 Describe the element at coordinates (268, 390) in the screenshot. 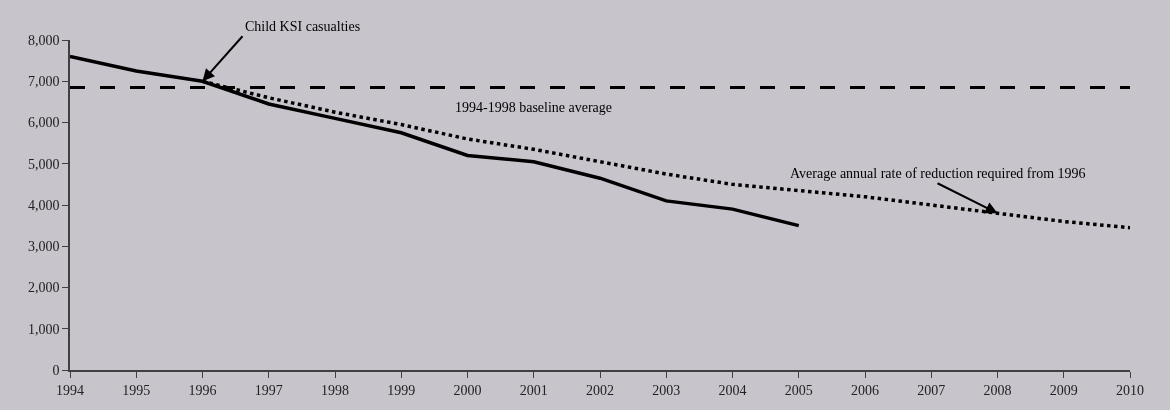

I see `x-tick-label: 1997` at that location.